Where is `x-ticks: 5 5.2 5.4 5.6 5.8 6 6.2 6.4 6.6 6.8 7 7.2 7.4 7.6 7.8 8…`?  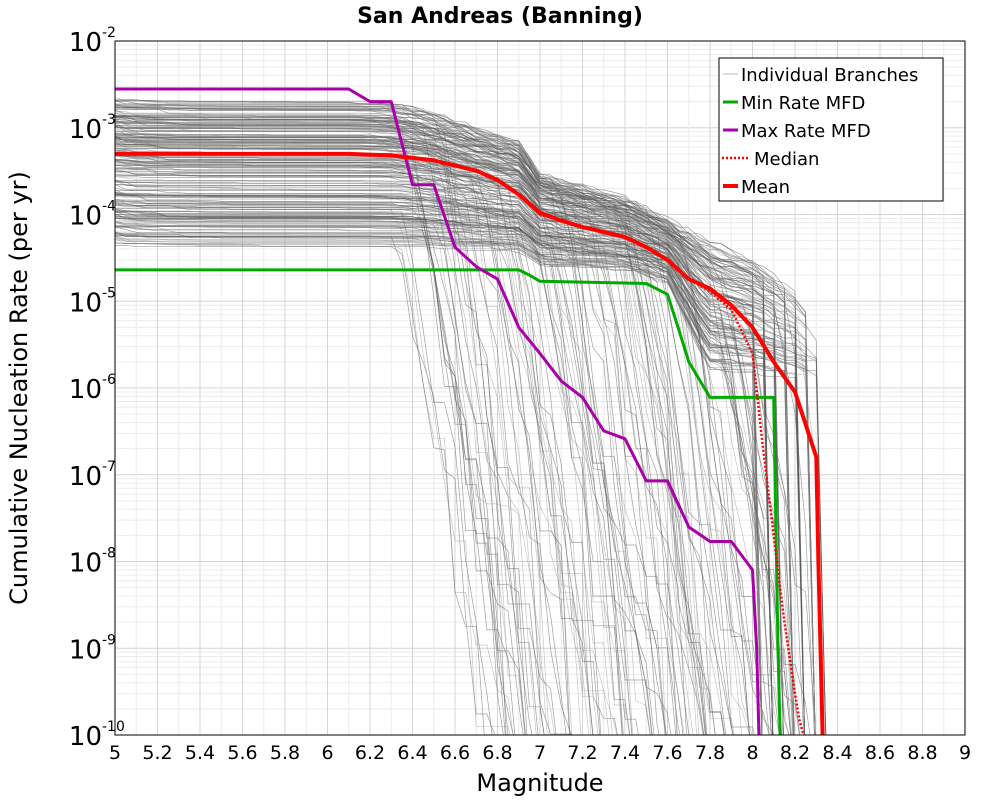
x-ticks: 5 5.2 5.4 5.6 5.8 6 6.2 6.4 6.6 6.8 7 7.2 7.4 7.6 7.8 8… is located at coordinates (540, 753).